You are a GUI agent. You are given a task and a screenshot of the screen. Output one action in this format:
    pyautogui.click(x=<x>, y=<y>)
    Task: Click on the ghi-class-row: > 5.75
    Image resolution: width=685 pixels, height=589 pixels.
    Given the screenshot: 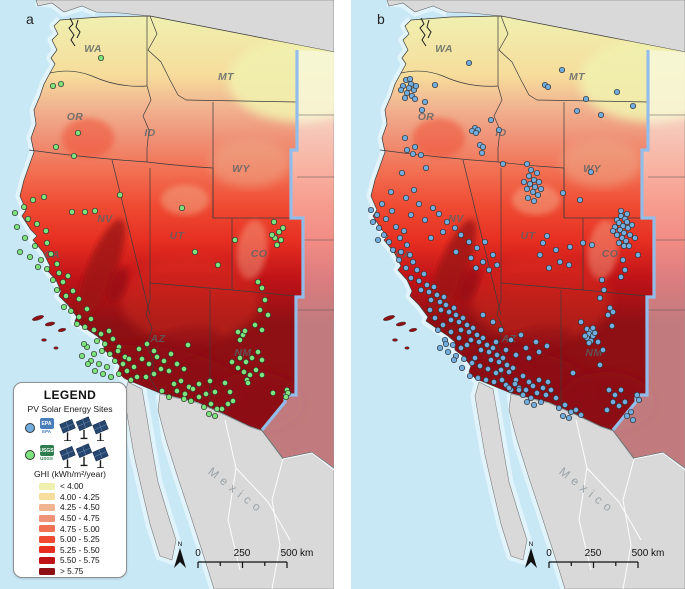 What is the action you would take?
    pyautogui.click(x=70, y=571)
    